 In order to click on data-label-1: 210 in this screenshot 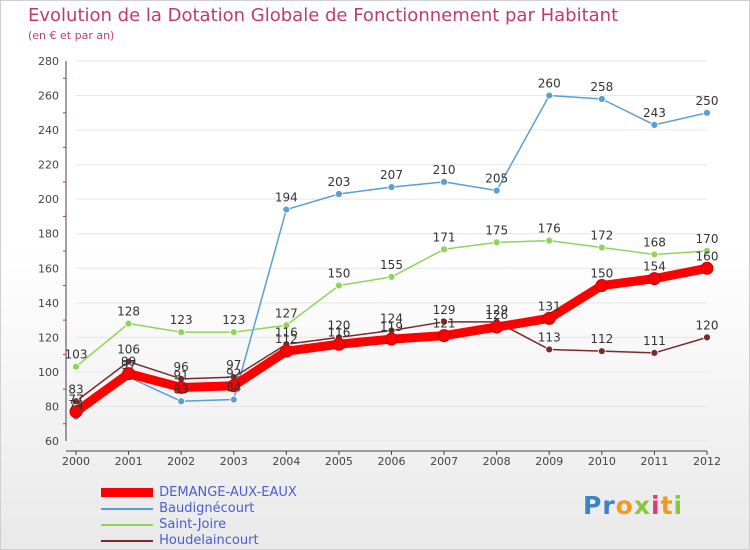, I will do `click(444, 170)`.